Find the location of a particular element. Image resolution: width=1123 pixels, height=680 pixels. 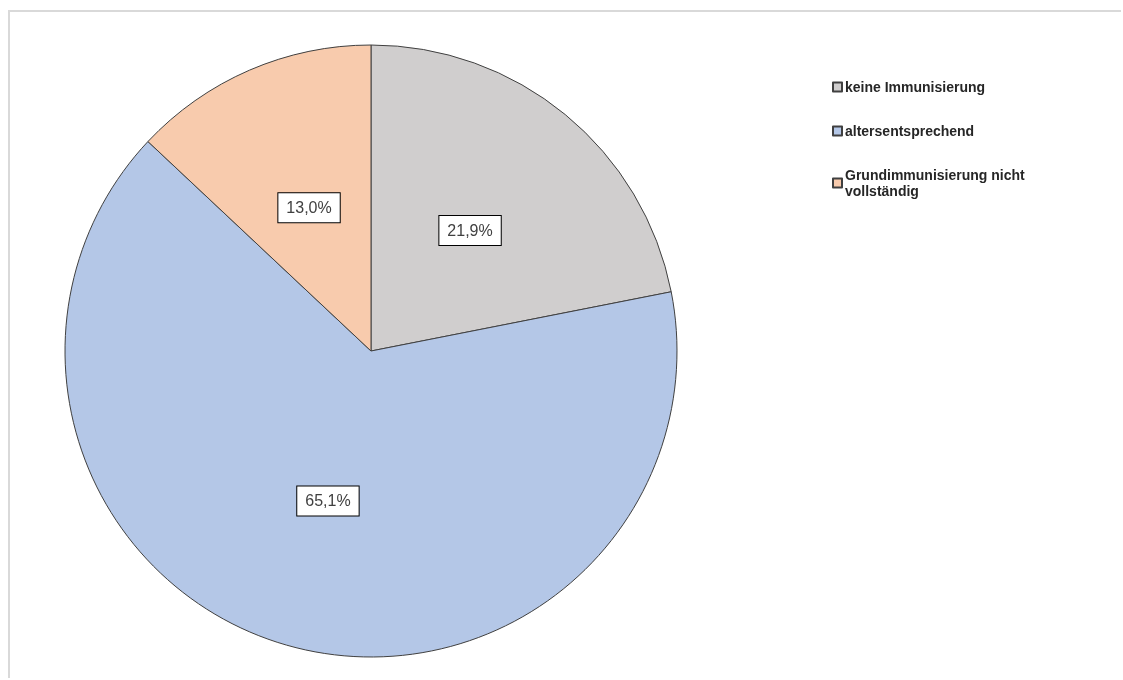

legend-label: keine Immunisierung is located at coordinates (915, 87).